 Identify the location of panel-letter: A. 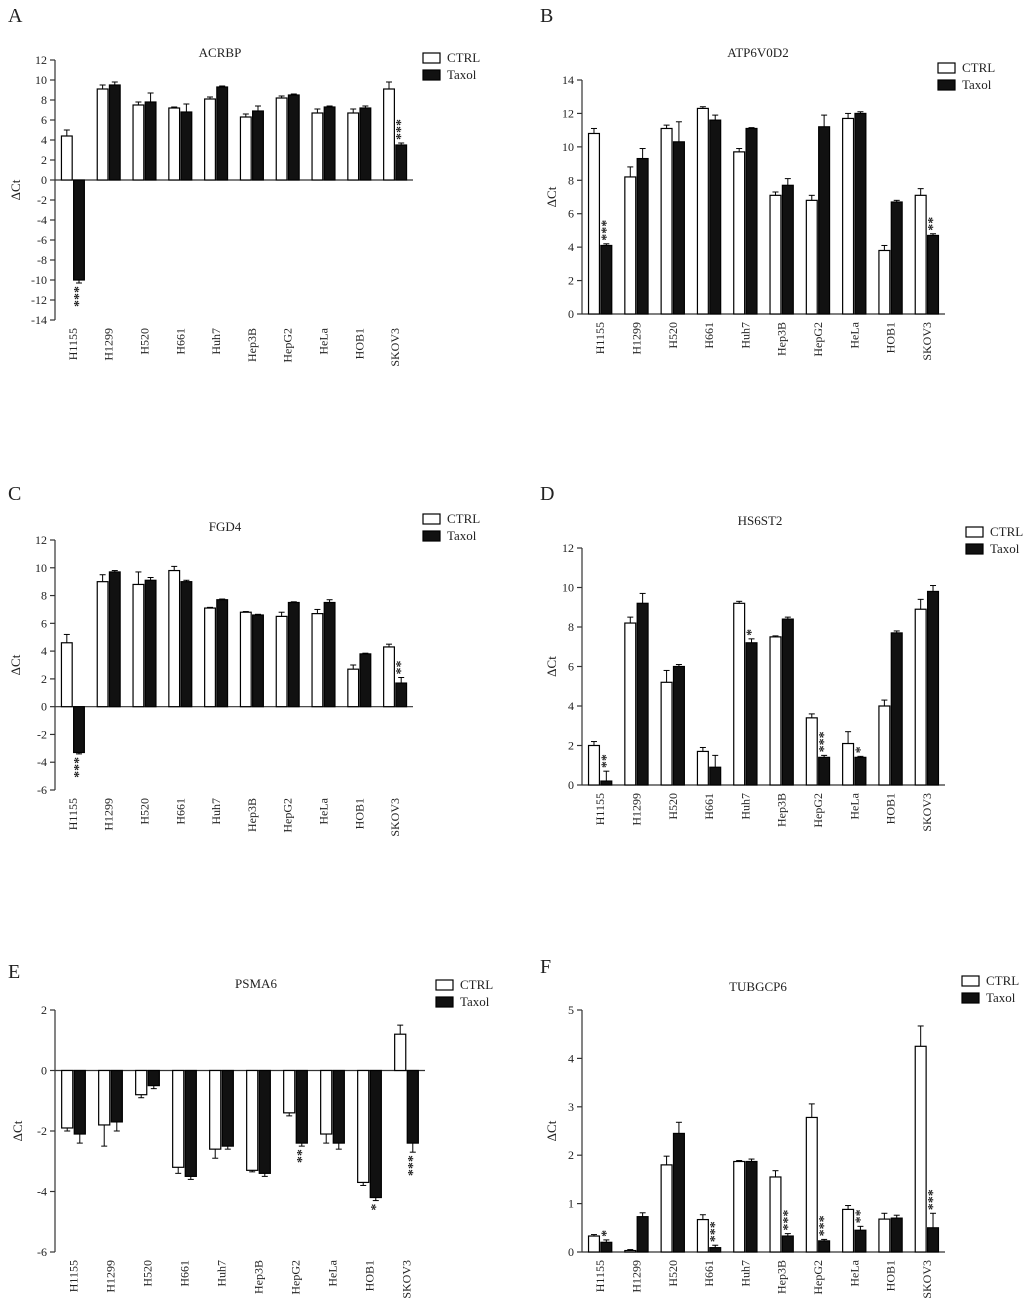
(15, 16).